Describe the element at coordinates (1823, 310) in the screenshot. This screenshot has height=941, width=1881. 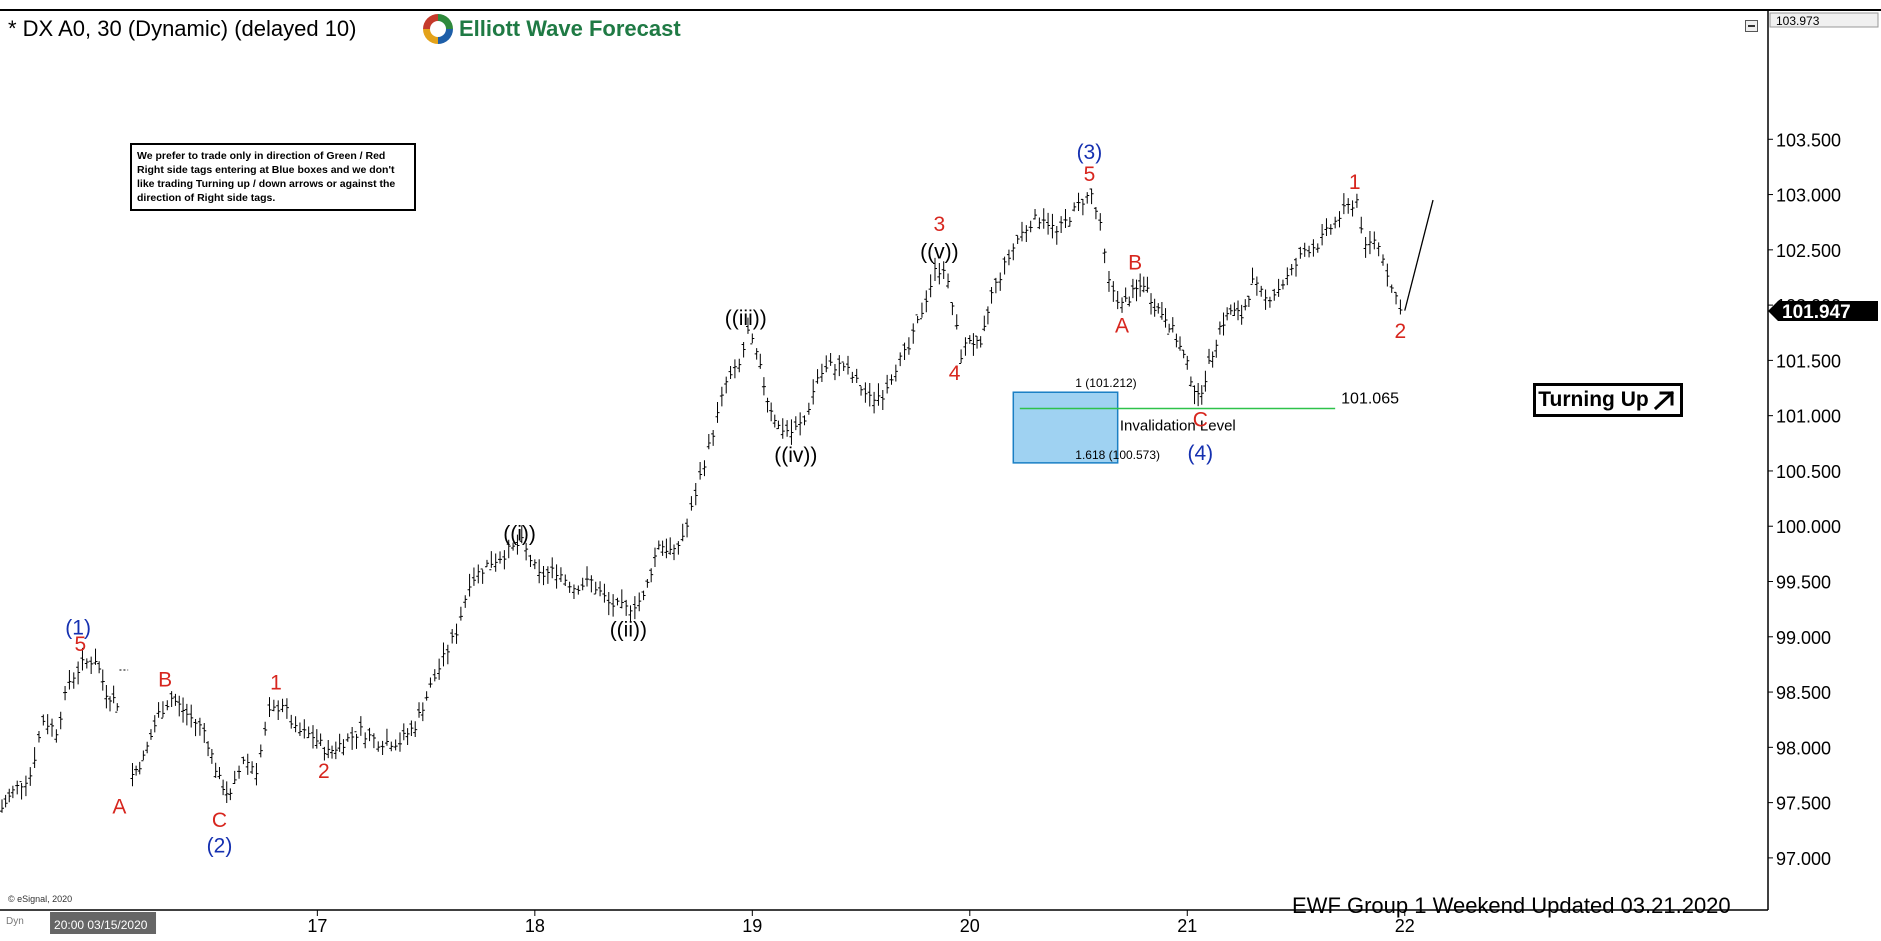
I see `last-price-marker` at that location.